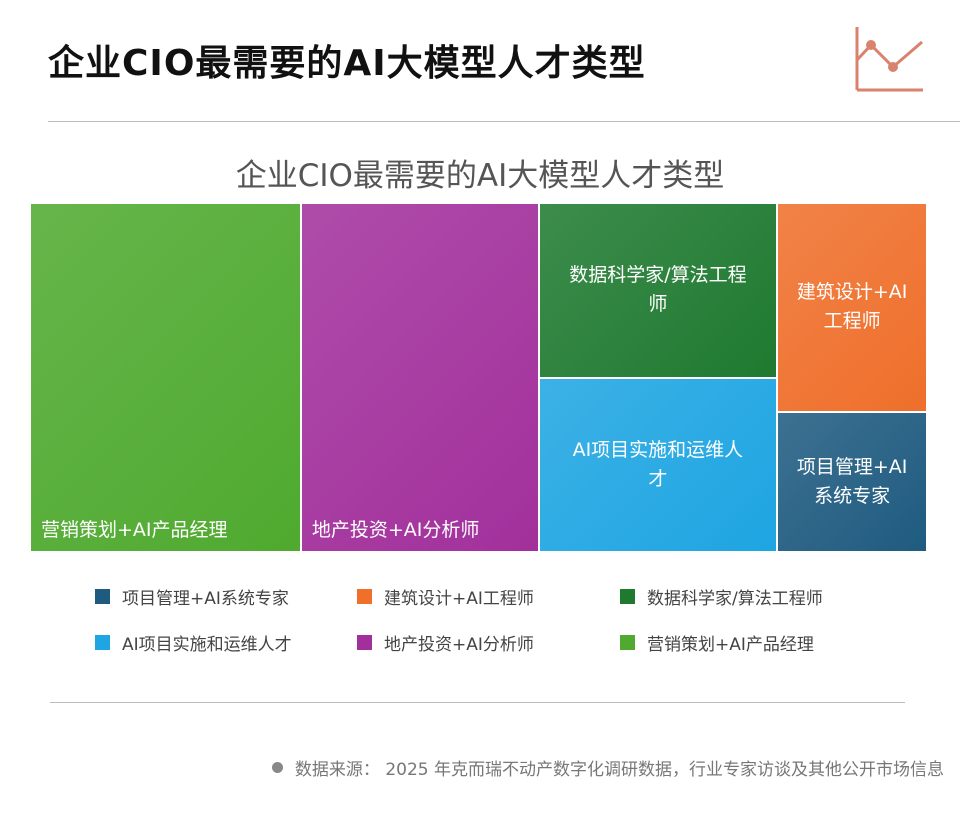 The image size is (960, 813). I want to click on cell-label: AI项目实施和运维人 才, so click(658, 464).